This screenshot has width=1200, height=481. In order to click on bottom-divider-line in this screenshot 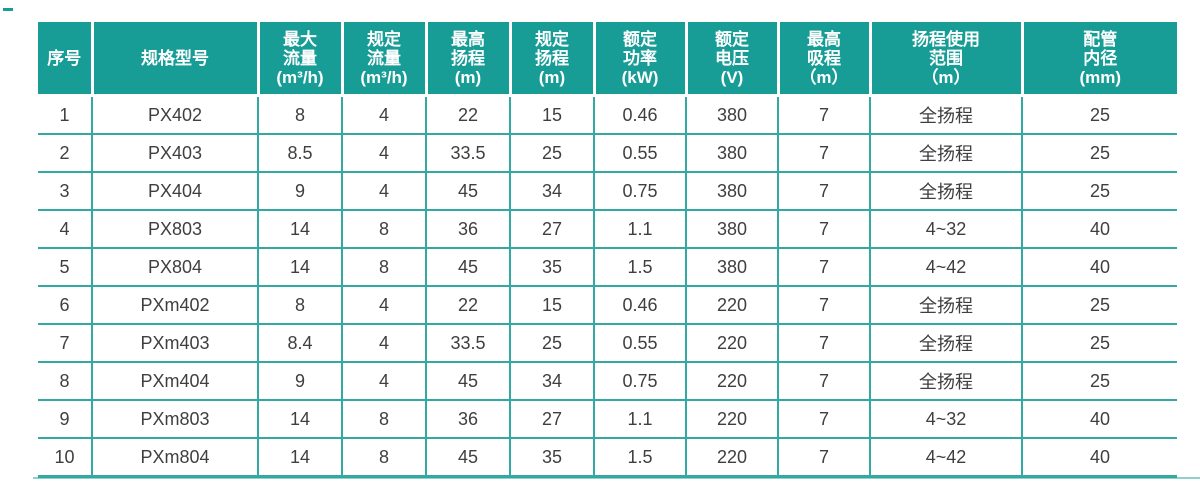, I will do `click(616, 478)`.